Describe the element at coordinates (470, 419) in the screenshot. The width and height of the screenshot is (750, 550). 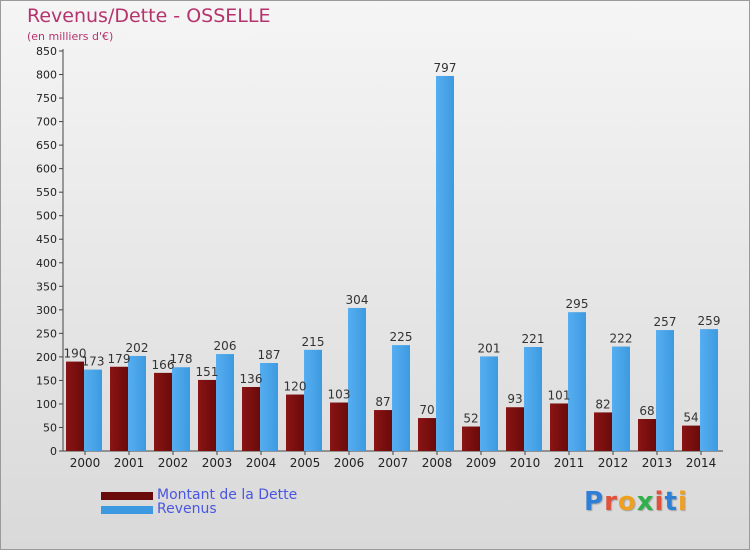
I see `value-label-dette: 52` at that location.